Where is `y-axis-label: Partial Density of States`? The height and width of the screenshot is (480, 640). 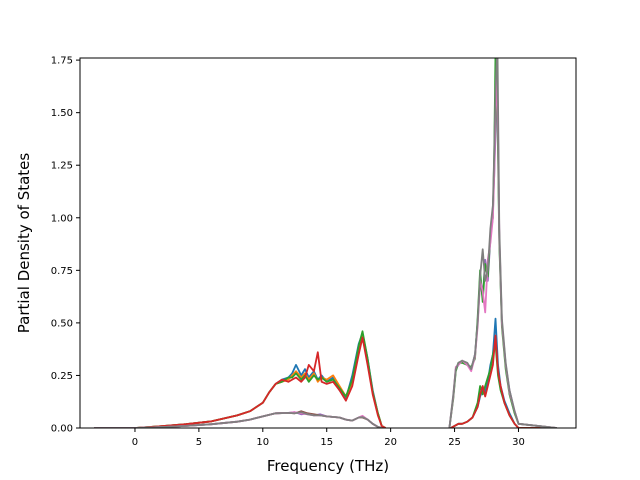
y-axis-label: Partial Density of States is located at coordinates (24, 243).